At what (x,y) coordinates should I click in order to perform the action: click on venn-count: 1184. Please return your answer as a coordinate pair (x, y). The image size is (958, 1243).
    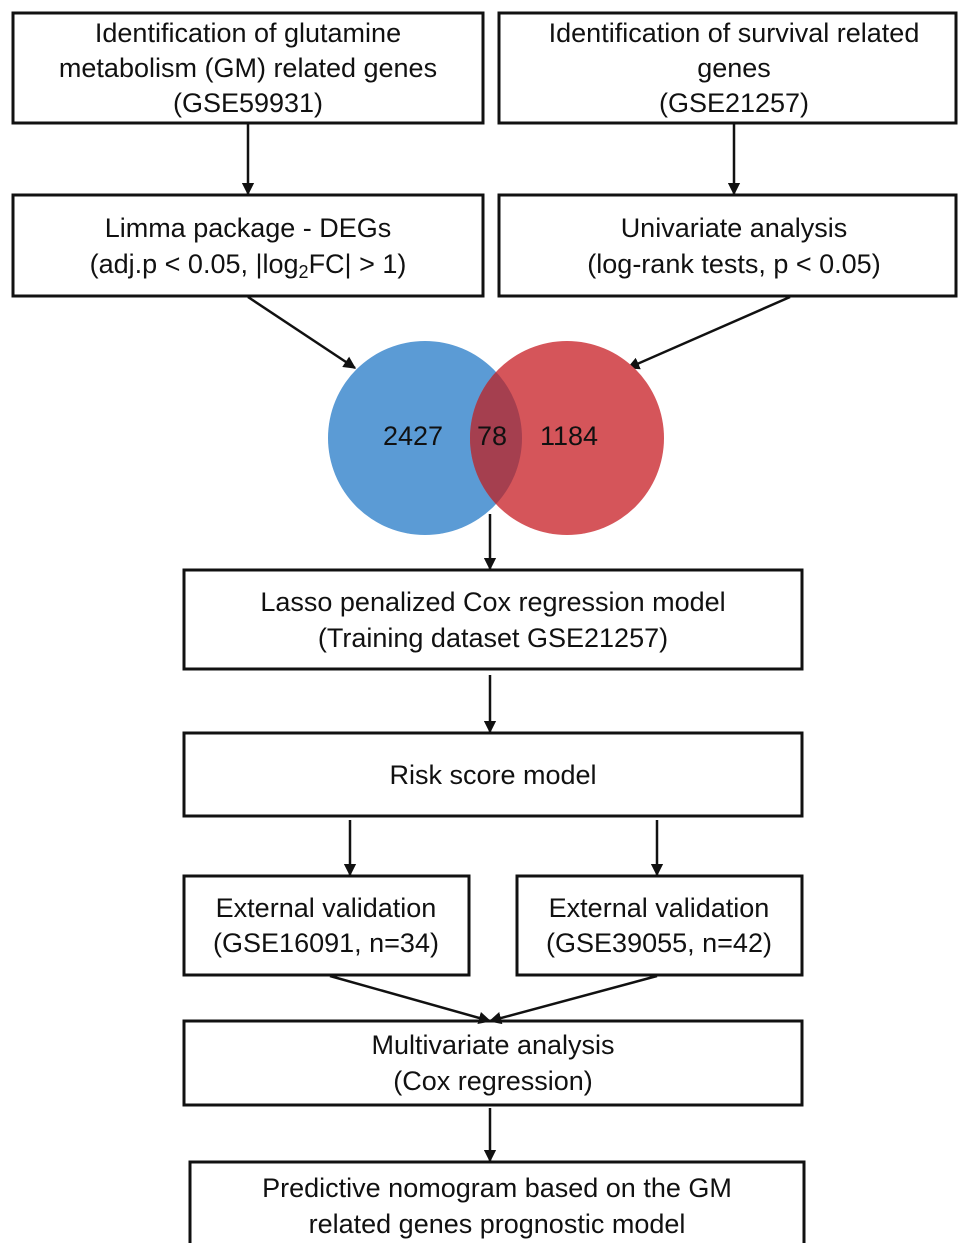
    Looking at the image, I should click on (569, 436).